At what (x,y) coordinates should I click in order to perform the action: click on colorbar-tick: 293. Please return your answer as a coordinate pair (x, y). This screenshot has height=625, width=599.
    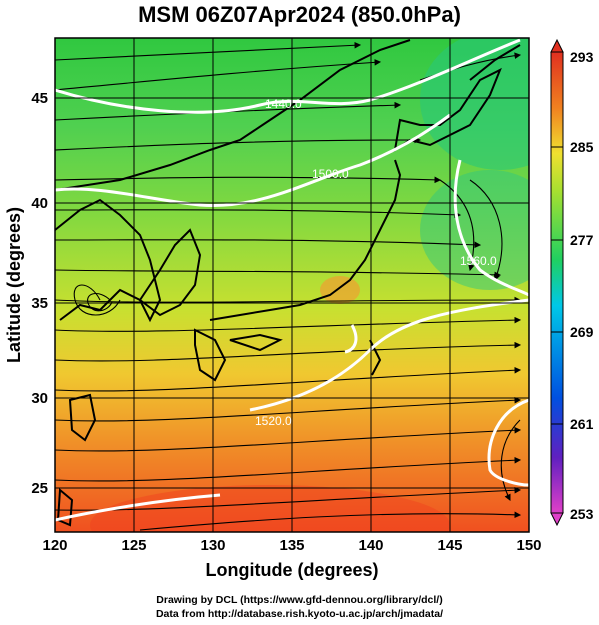
    Looking at the image, I should click on (582, 57).